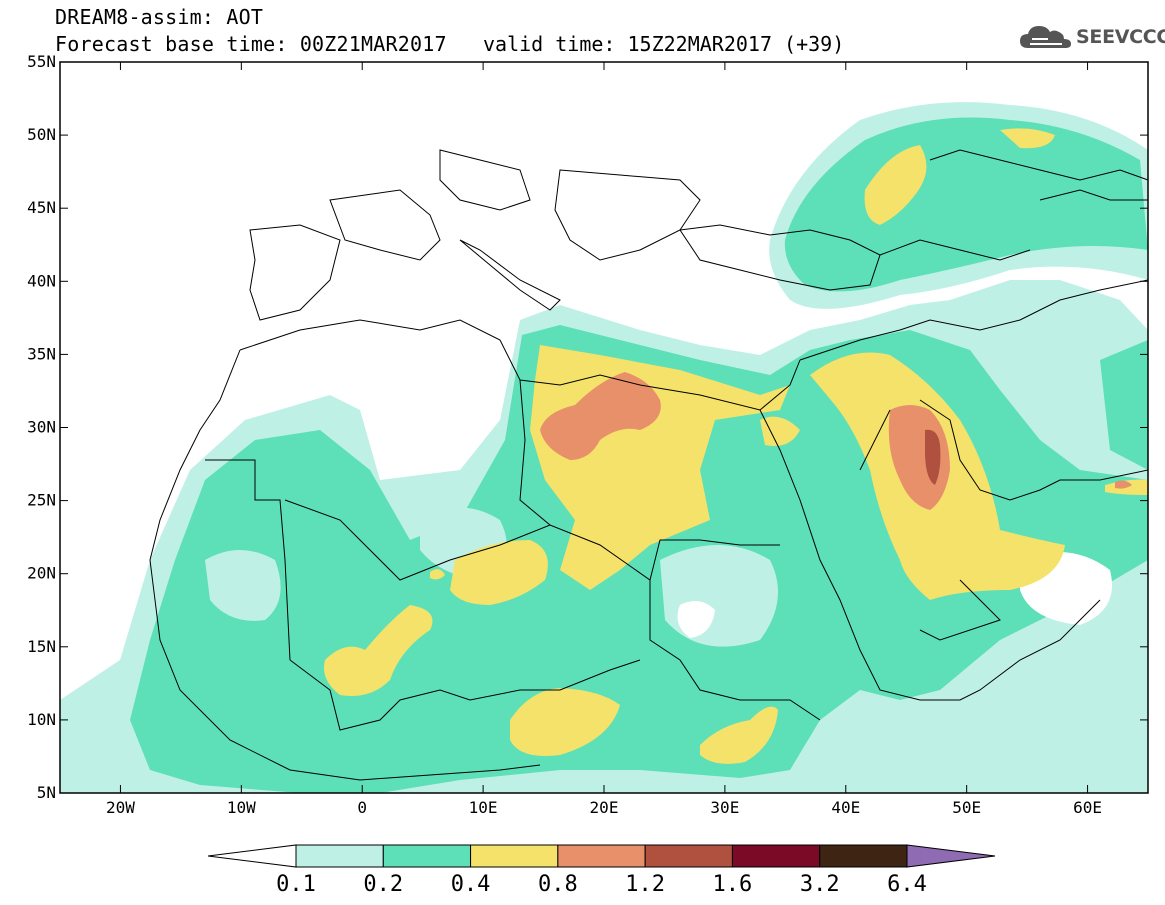 Image resolution: width=1165 pixels, height=905 pixels. Describe the element at coordinates (362, 807) in the screenshot. I see `lon-tick-label: 0` at that location.